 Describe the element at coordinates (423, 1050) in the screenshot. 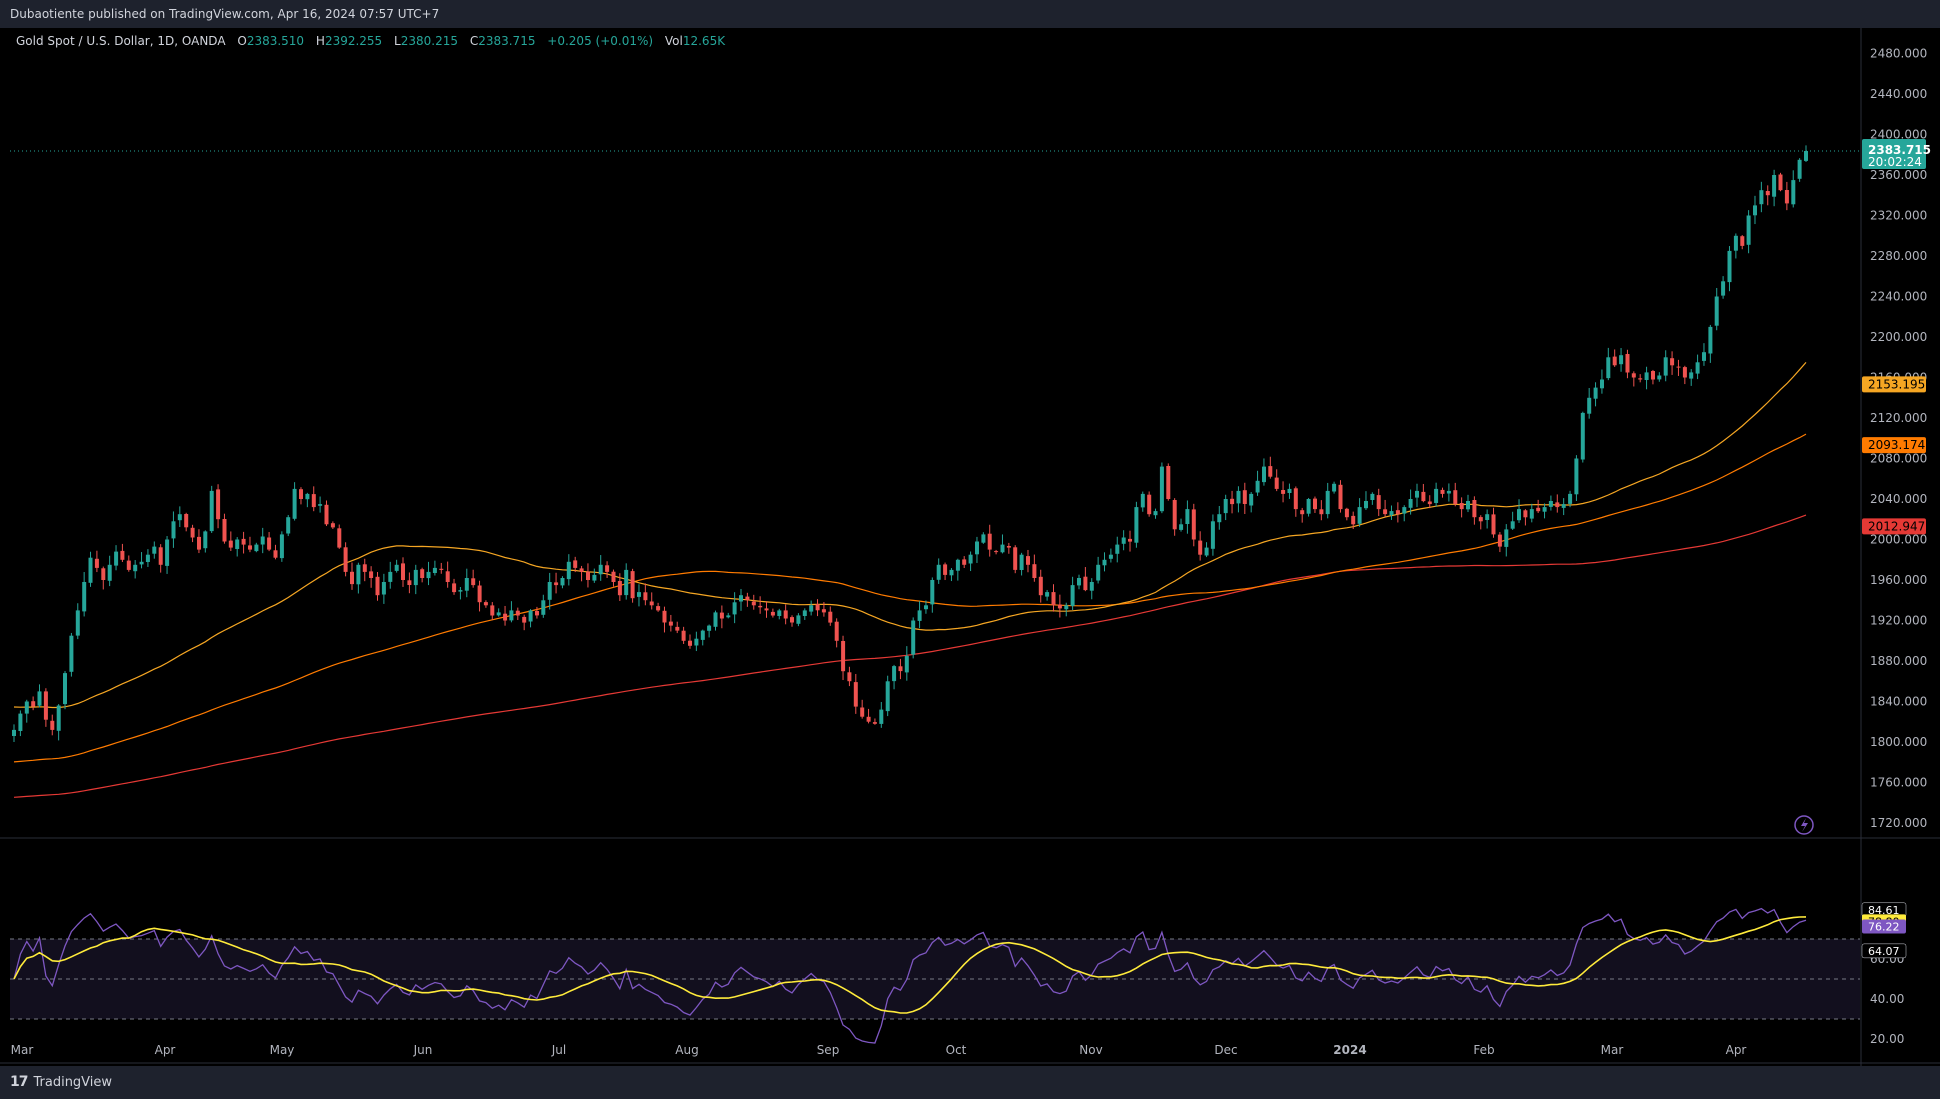

I see `time-tick-label: Jun` at that location.